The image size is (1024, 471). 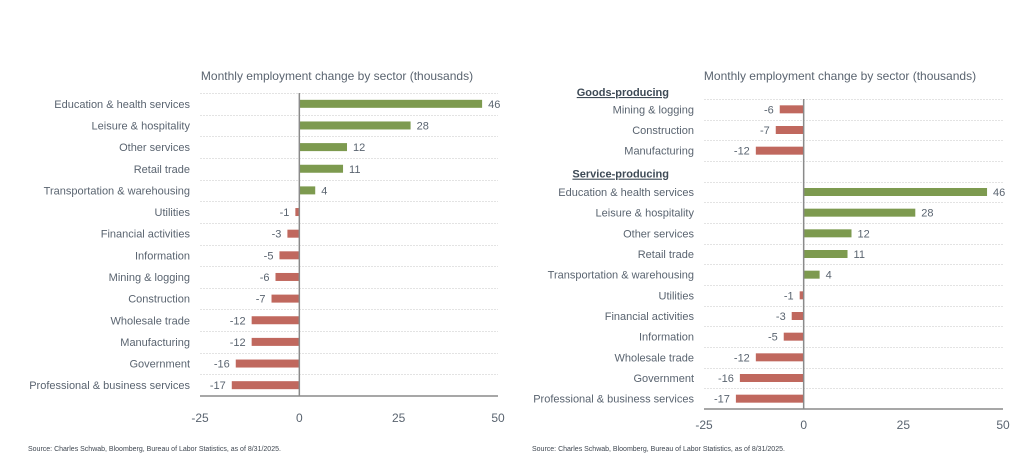 I want to click on group-header: Service-producing, so click(x=620, y=175).